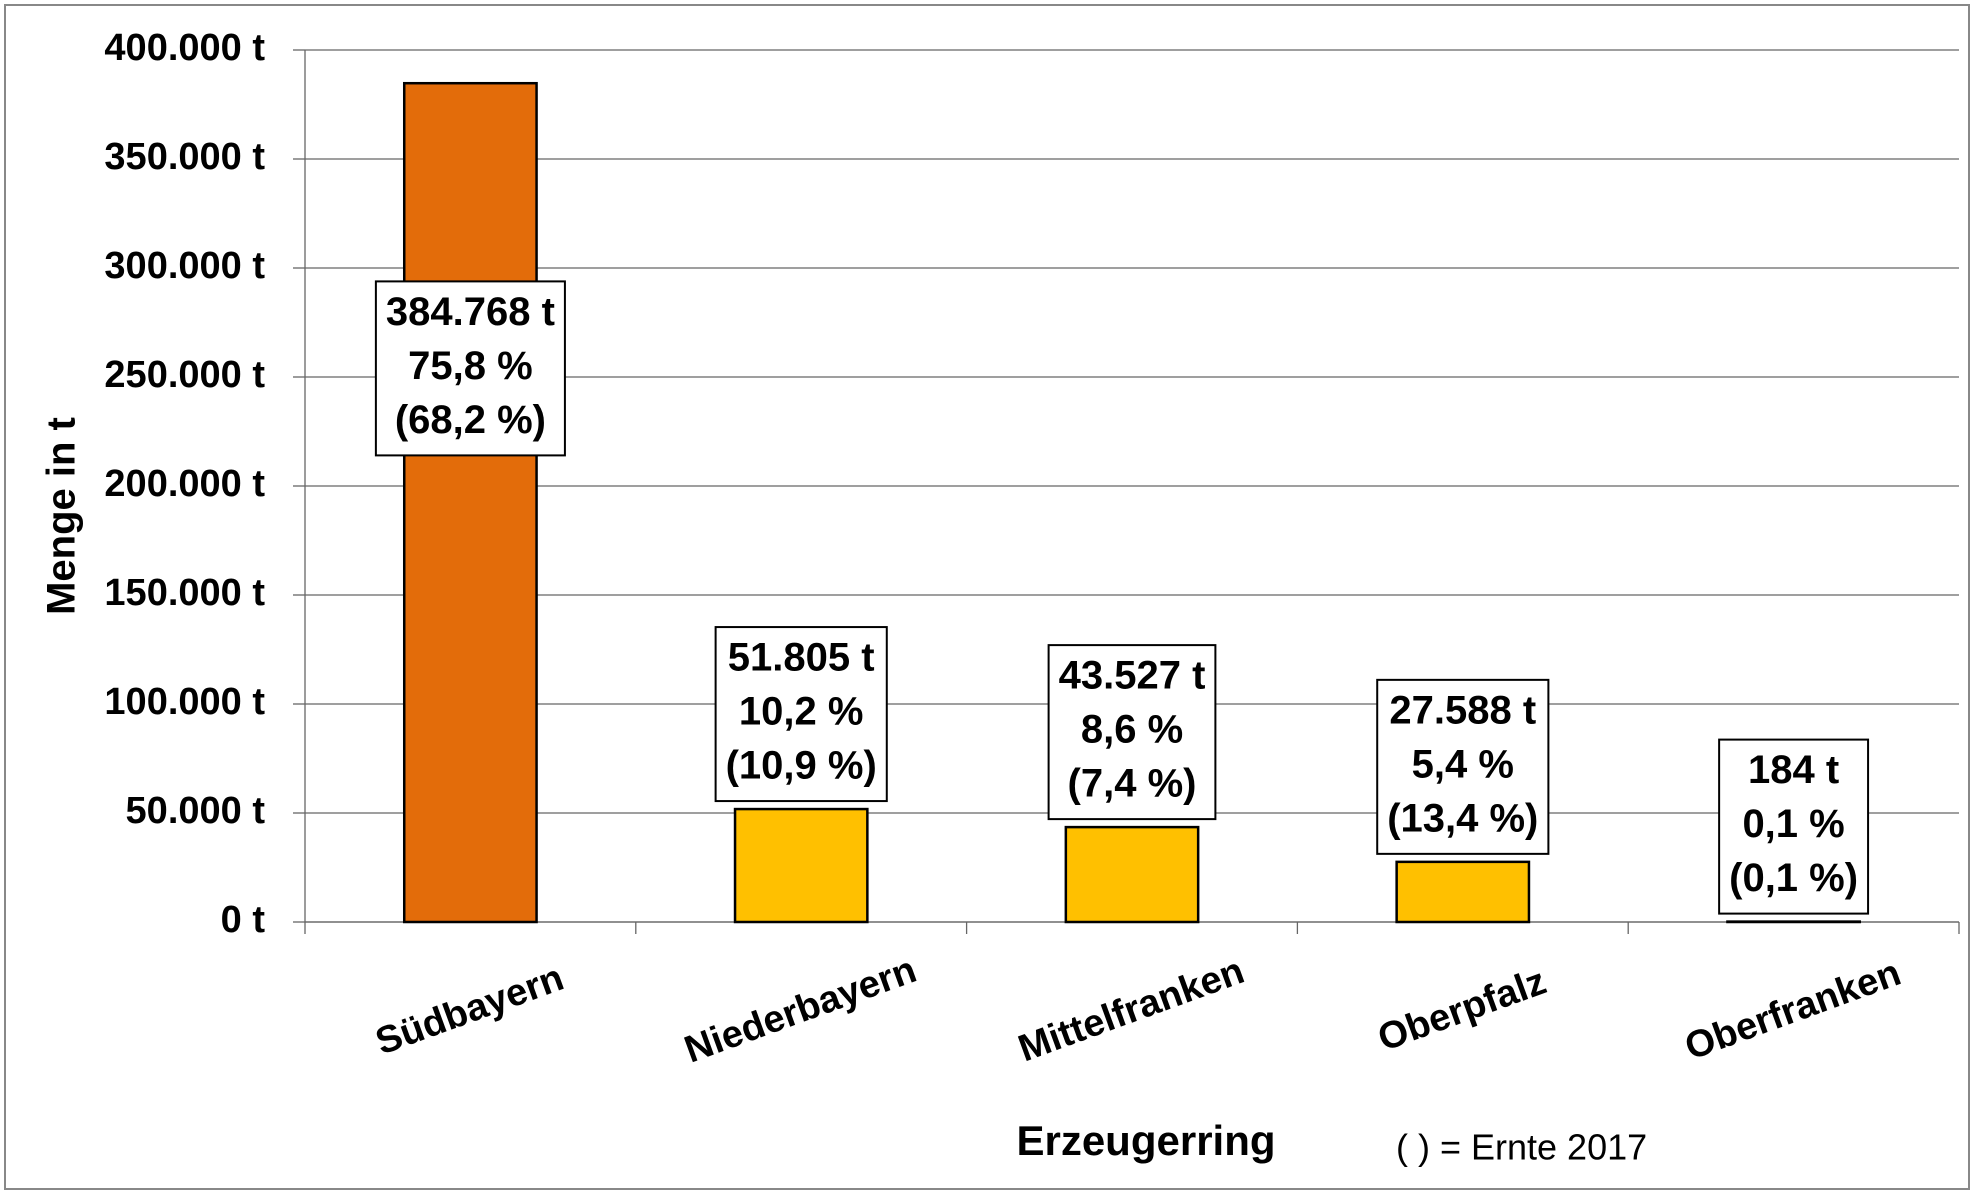 Image resolution: width=1975 pixels, height=1194 pixels. I want to click on data-label-text: 0,1 %, so click(1793, 824).